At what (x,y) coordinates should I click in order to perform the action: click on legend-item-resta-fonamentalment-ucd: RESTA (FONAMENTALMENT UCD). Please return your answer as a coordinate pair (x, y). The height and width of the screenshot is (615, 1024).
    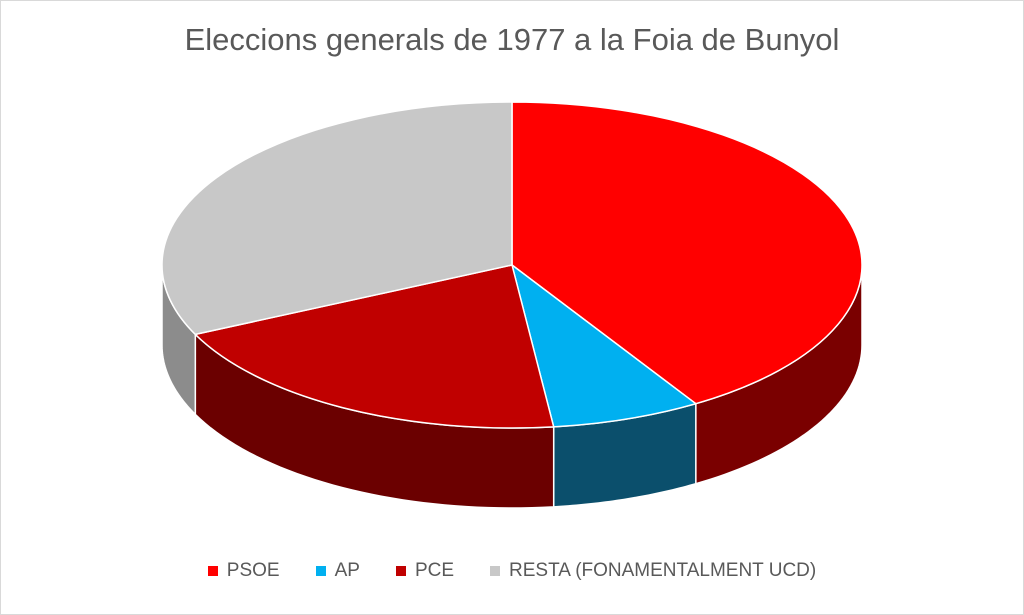
    Looking at the image, I should click on (653, 571).